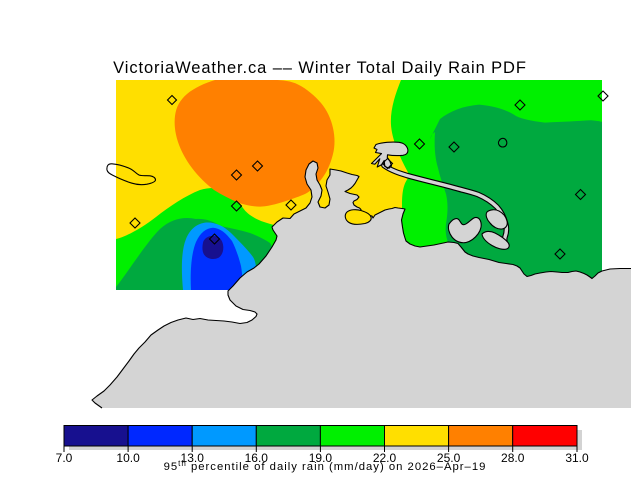 This screenshot has height=480, width=640. What do you see at coordinates (257, 458) in the screenshot?
I see `svg-text: 16.0` at bounding box center [257, 458].